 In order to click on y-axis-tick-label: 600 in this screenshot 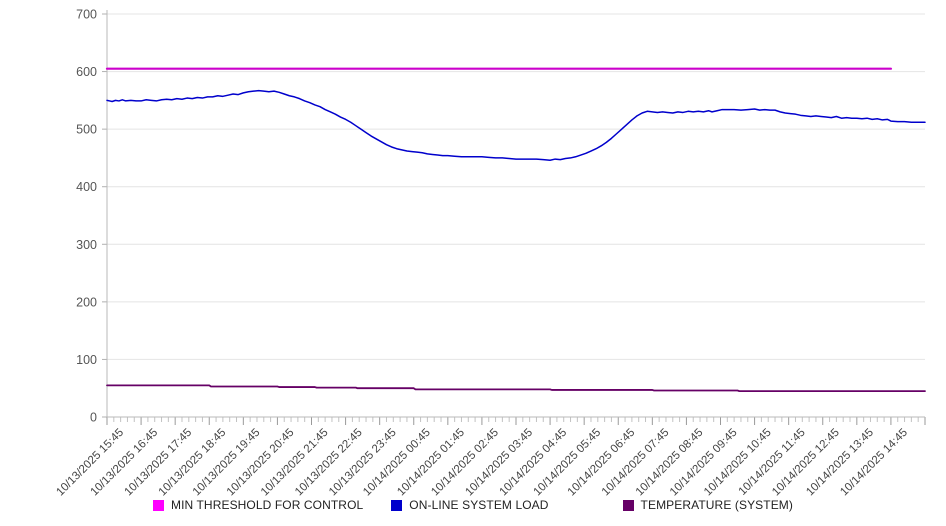, I will do `click(86, 72)`.